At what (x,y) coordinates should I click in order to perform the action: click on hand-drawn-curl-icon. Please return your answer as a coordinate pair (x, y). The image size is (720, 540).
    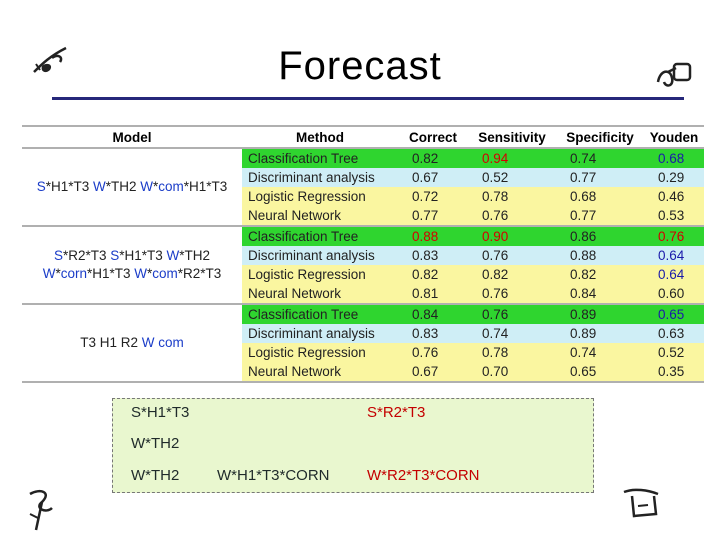
    Looking at the image, I should click on (41, 510).